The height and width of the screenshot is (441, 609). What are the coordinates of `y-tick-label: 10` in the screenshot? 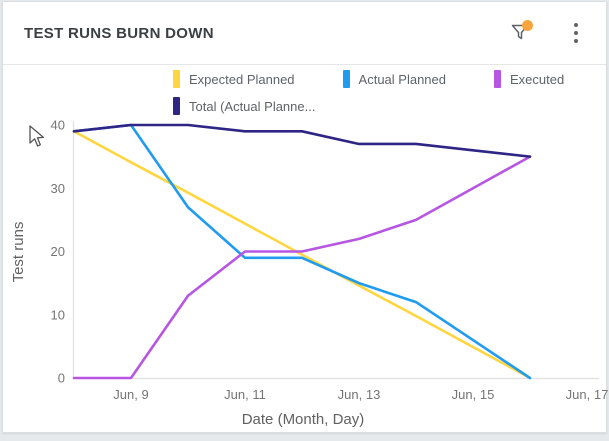 It's located at (58, 314).